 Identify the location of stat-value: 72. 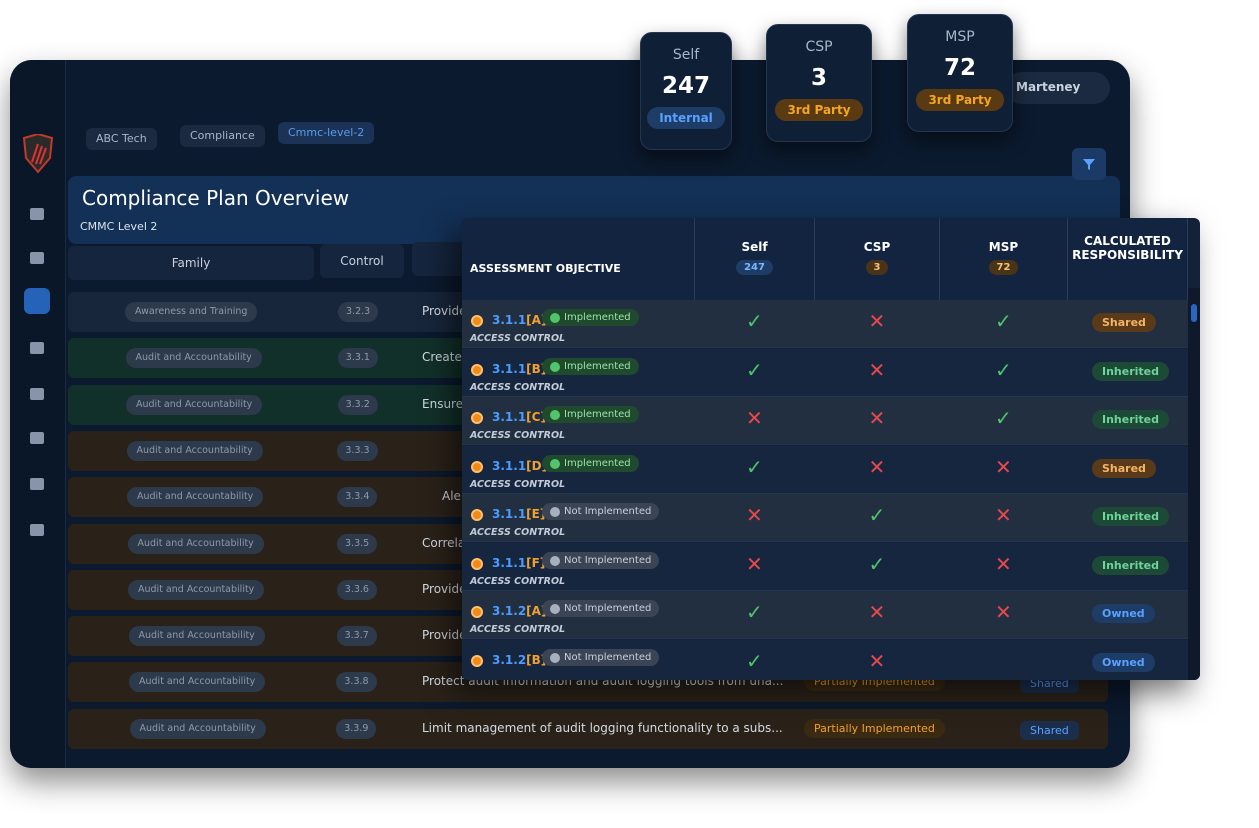
(959, 68).